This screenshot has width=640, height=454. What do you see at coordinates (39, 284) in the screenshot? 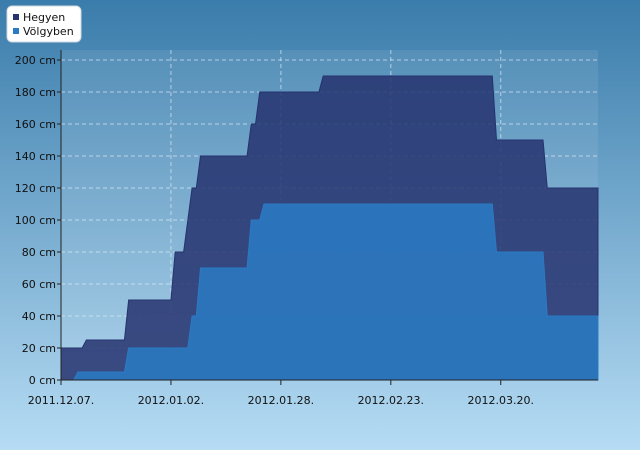
I see `y-tick-label: 60 cm` at bounding box center [39, 284].